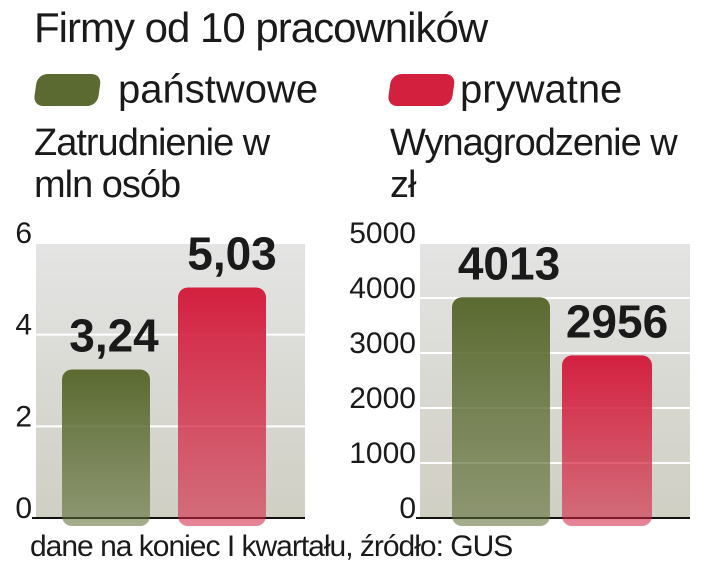 This screenshot has width=720, height=570. Describe the element at coordinates (382, 343) in the screenshot. I see `y-tick-label: 3000` at that location.